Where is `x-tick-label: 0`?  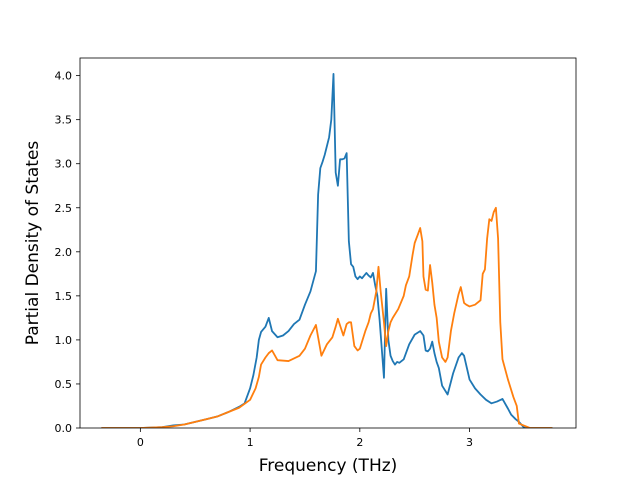 x-tick-label: 0 is located at coordinates (140, 442).